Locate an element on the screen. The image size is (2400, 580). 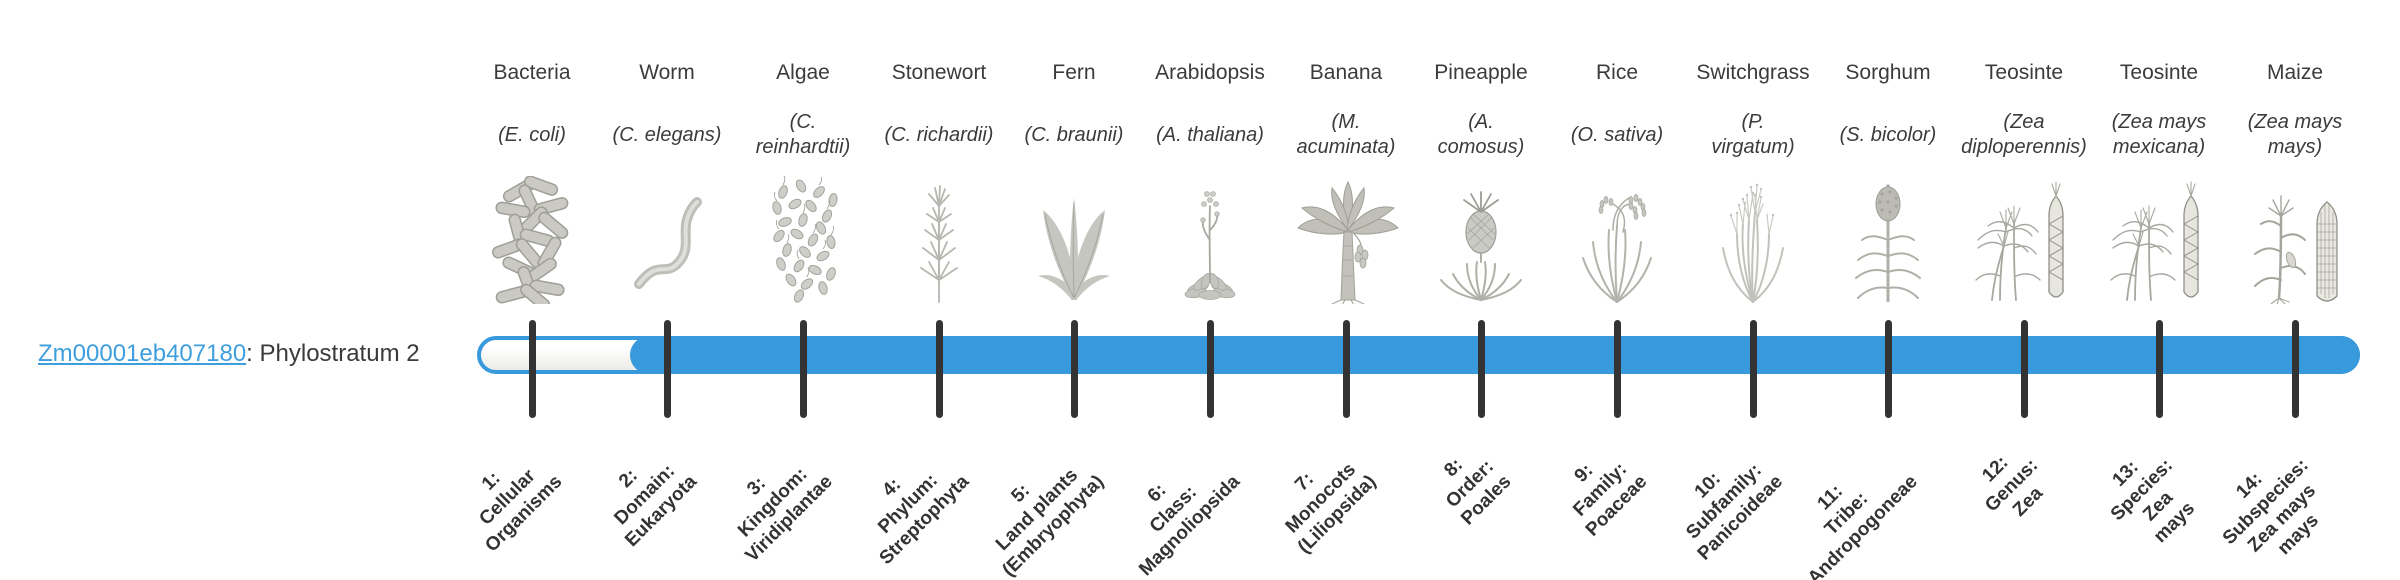
stratum-label-12: 12: Genus: Zea is located at coordinates (2012, 486).